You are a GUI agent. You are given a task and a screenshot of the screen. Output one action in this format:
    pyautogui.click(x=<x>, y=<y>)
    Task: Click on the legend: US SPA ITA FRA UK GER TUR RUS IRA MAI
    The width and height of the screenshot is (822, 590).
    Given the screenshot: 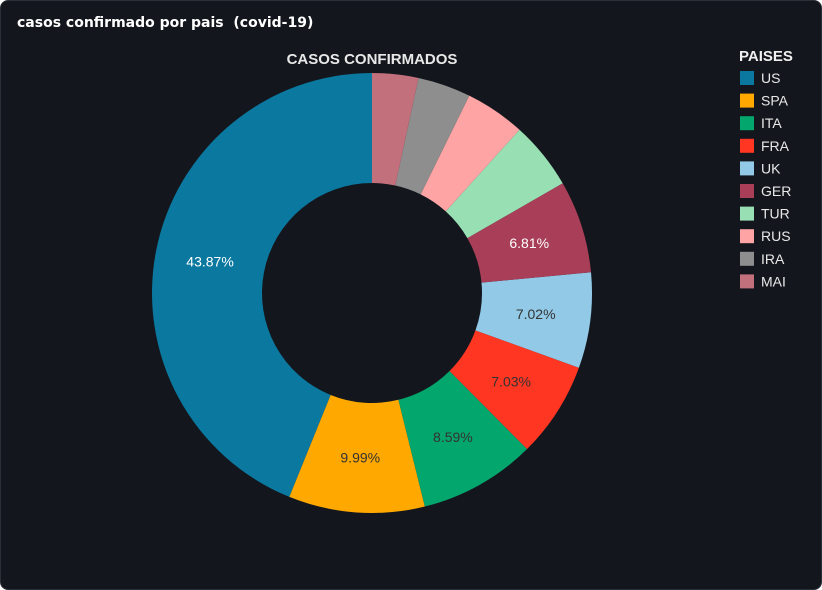 What is the action you would take?
    pyautogui.click(x=765, y=179)
    